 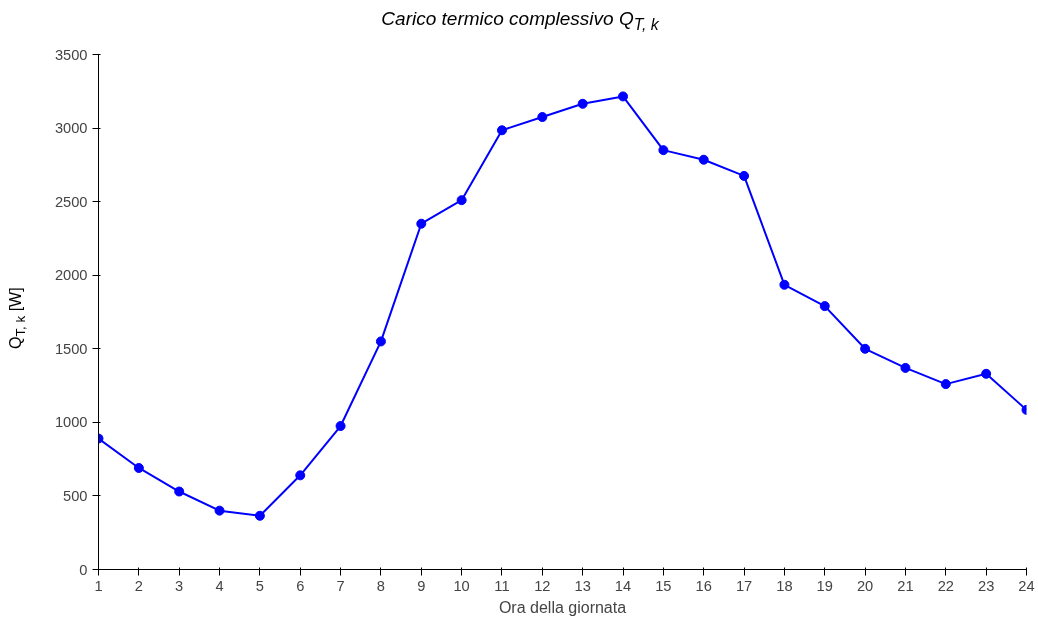 What do you see at coordinates (461, 585) in the screenshot?
I see `x-tick-label: 10` at bounding box center [461, 585].